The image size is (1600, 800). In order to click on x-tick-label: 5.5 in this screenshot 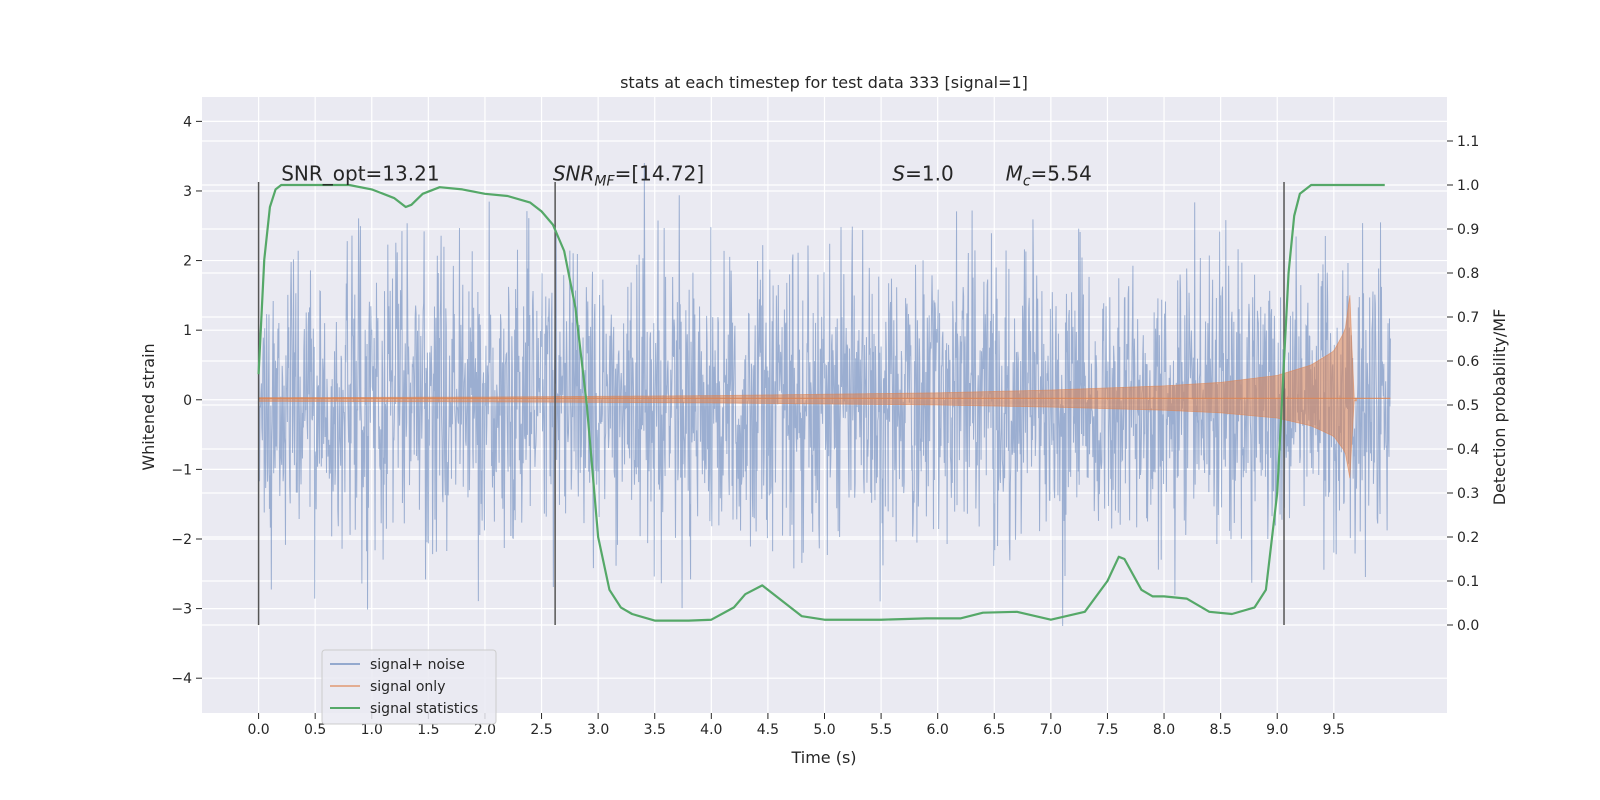, I will do `click(881, 730)`.